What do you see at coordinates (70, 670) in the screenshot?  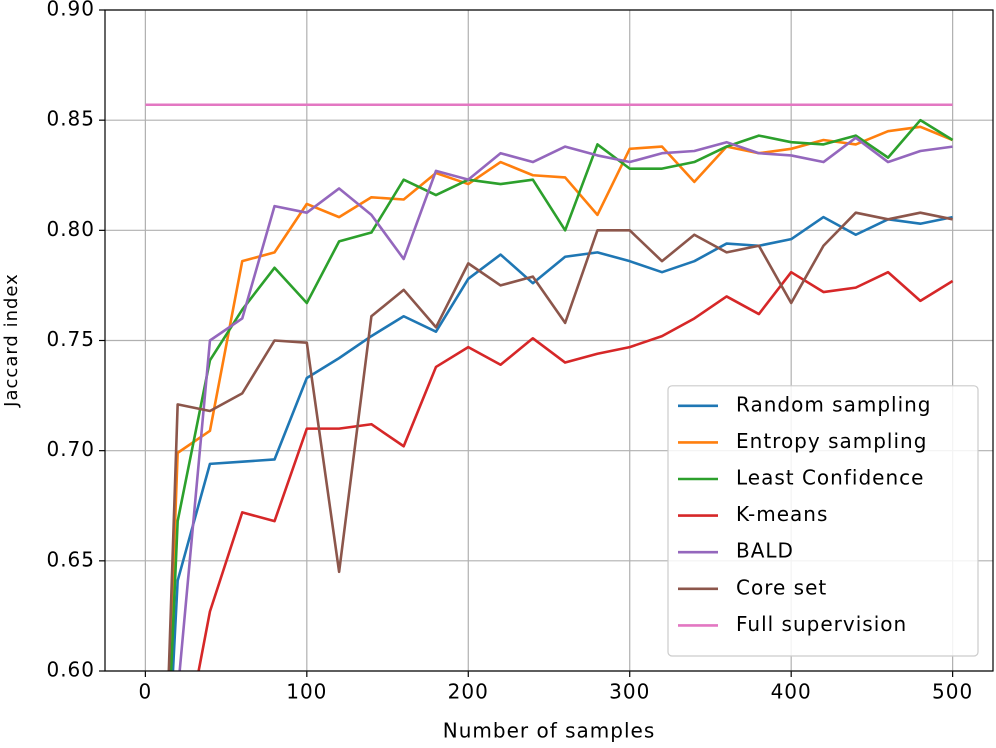 I see `y-tick-label: 0.60` at bounding box center [70, 670].